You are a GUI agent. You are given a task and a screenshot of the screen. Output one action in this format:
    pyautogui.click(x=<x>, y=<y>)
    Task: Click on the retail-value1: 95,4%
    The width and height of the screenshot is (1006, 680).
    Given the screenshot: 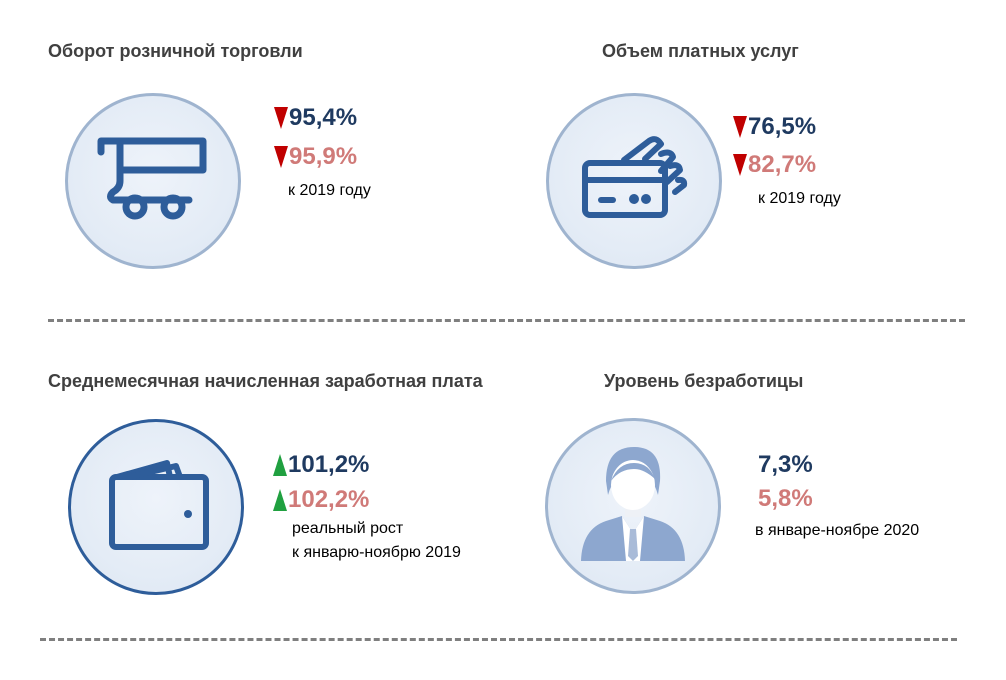 What is the action you would take?
    pyautogui.click(x=315, y=118)
    